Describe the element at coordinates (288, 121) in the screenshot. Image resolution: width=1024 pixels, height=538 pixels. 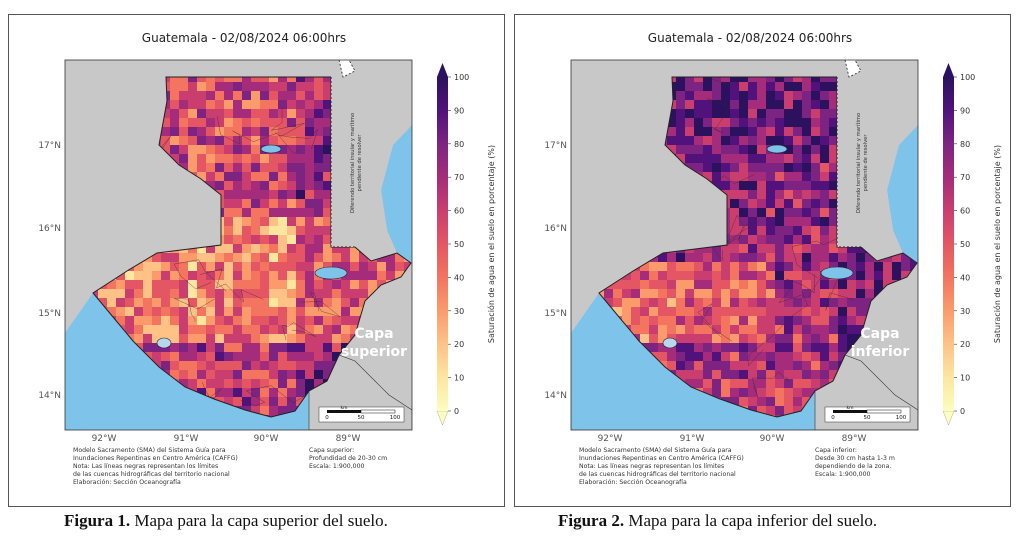
I see `watershed-boundary` at that location.